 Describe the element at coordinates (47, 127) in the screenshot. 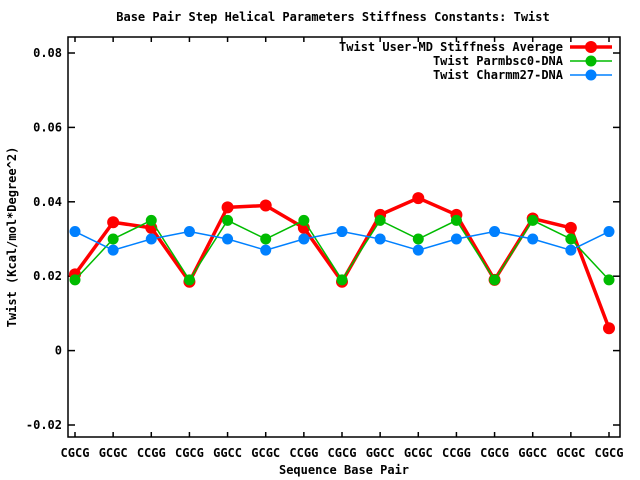

I see `y-tick-label: 0.06` at that location.